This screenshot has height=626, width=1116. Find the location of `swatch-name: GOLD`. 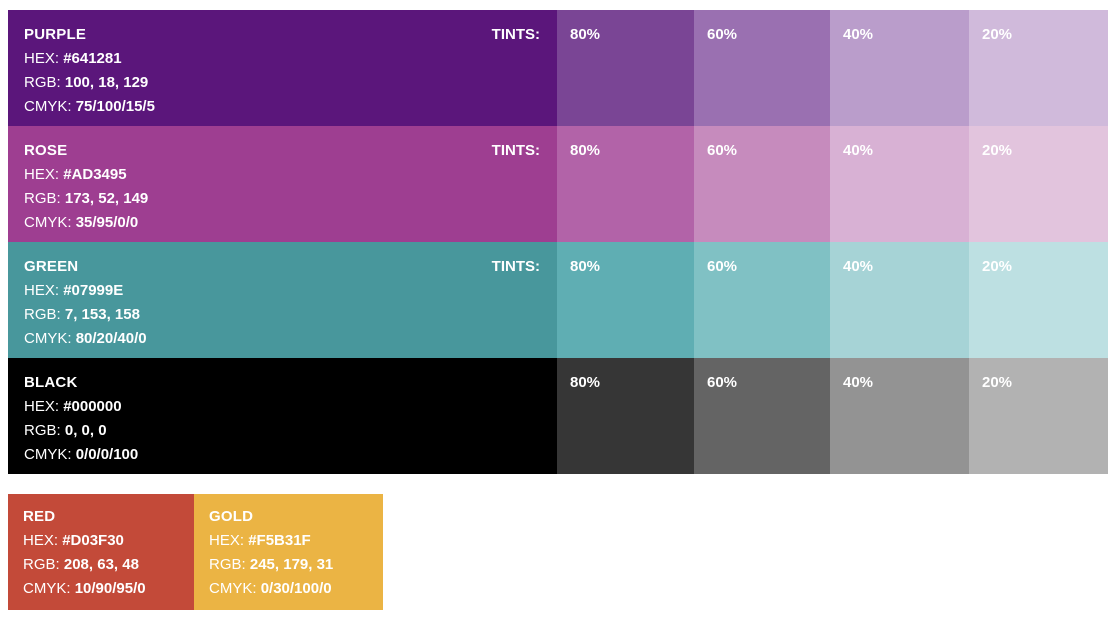

swatch-name: GOLD is located at coordinates (231, 516).